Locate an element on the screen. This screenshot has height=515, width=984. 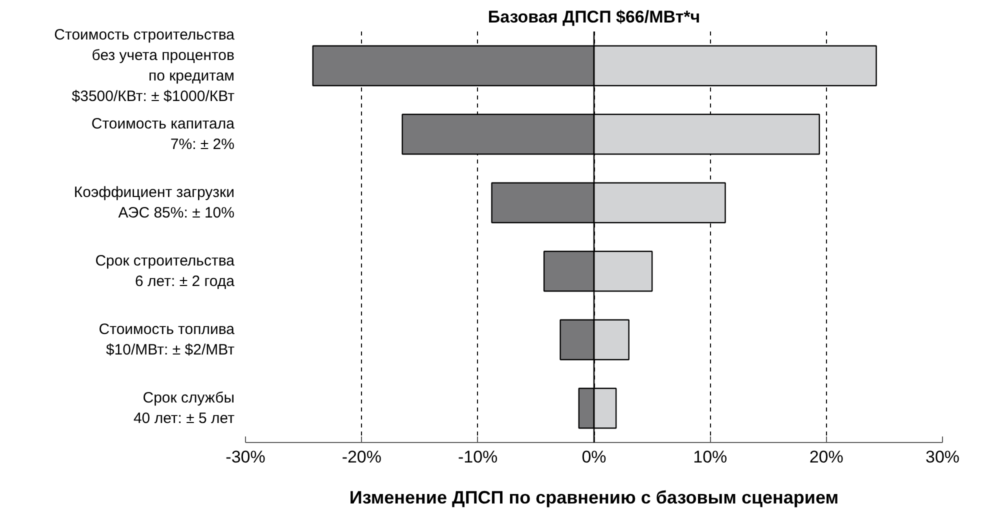
y-tick-label: Стоимость капитала 7%: ± 2% is located at coordinates (163, 134).